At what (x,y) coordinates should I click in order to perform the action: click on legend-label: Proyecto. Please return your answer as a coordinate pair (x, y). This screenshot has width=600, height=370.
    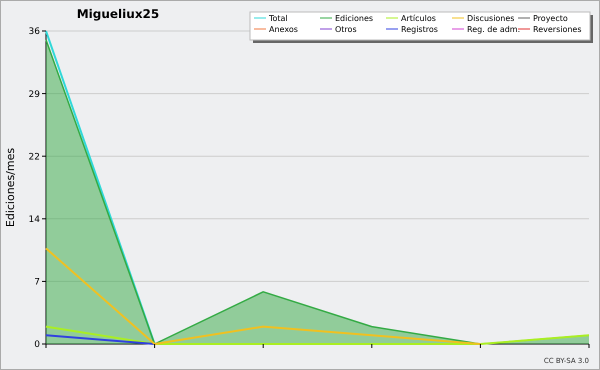
    Looking at the image, I should click on (550, 18).